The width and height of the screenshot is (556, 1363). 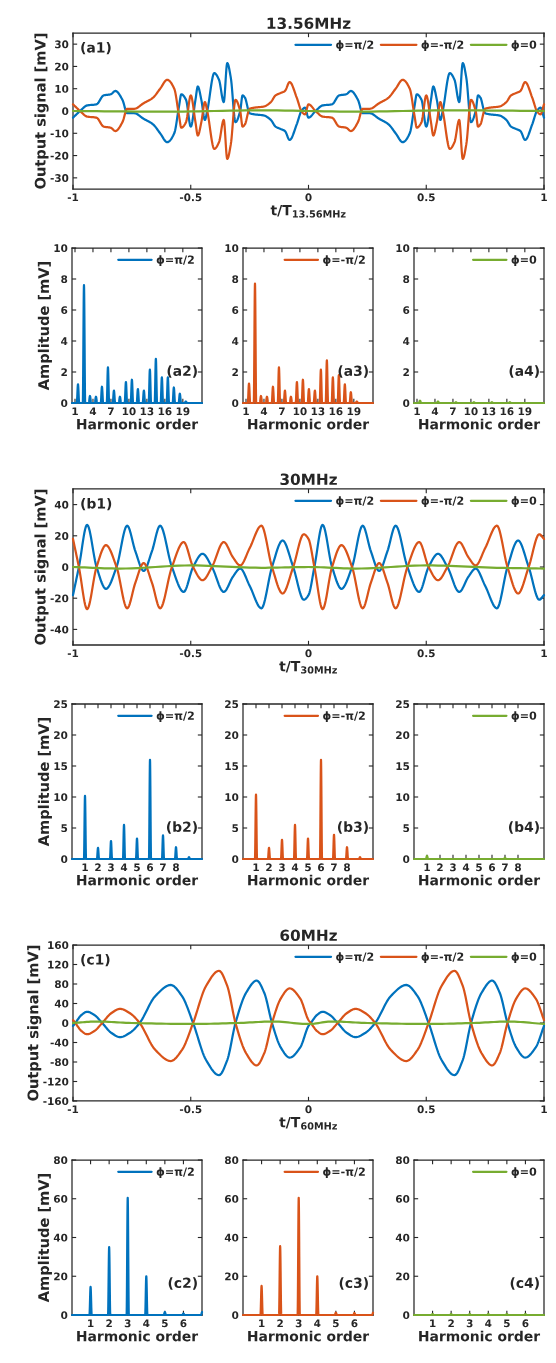 I want to click on x-tick-label: 8, so click(x=176, y=867).